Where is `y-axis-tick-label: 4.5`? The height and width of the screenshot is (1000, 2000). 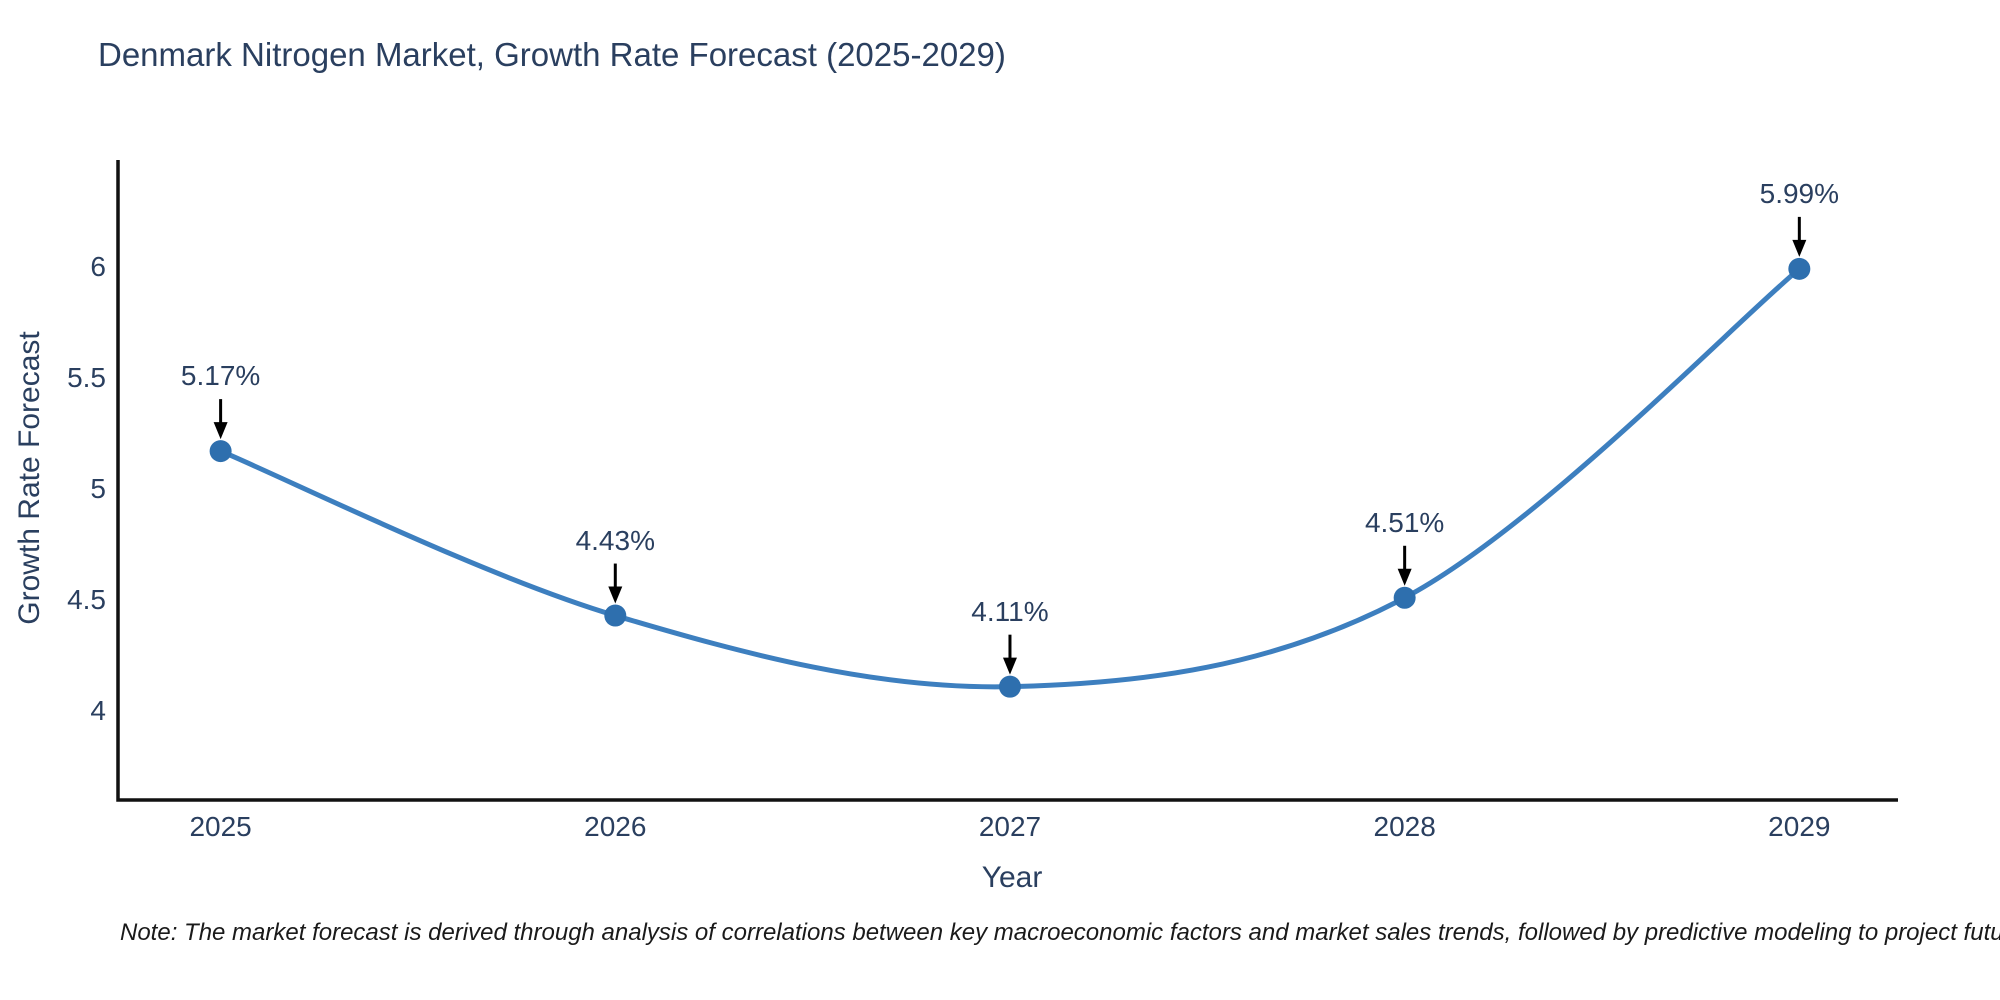
y-axis-tick-label: 4.5 is located at coordinates (86, 599).